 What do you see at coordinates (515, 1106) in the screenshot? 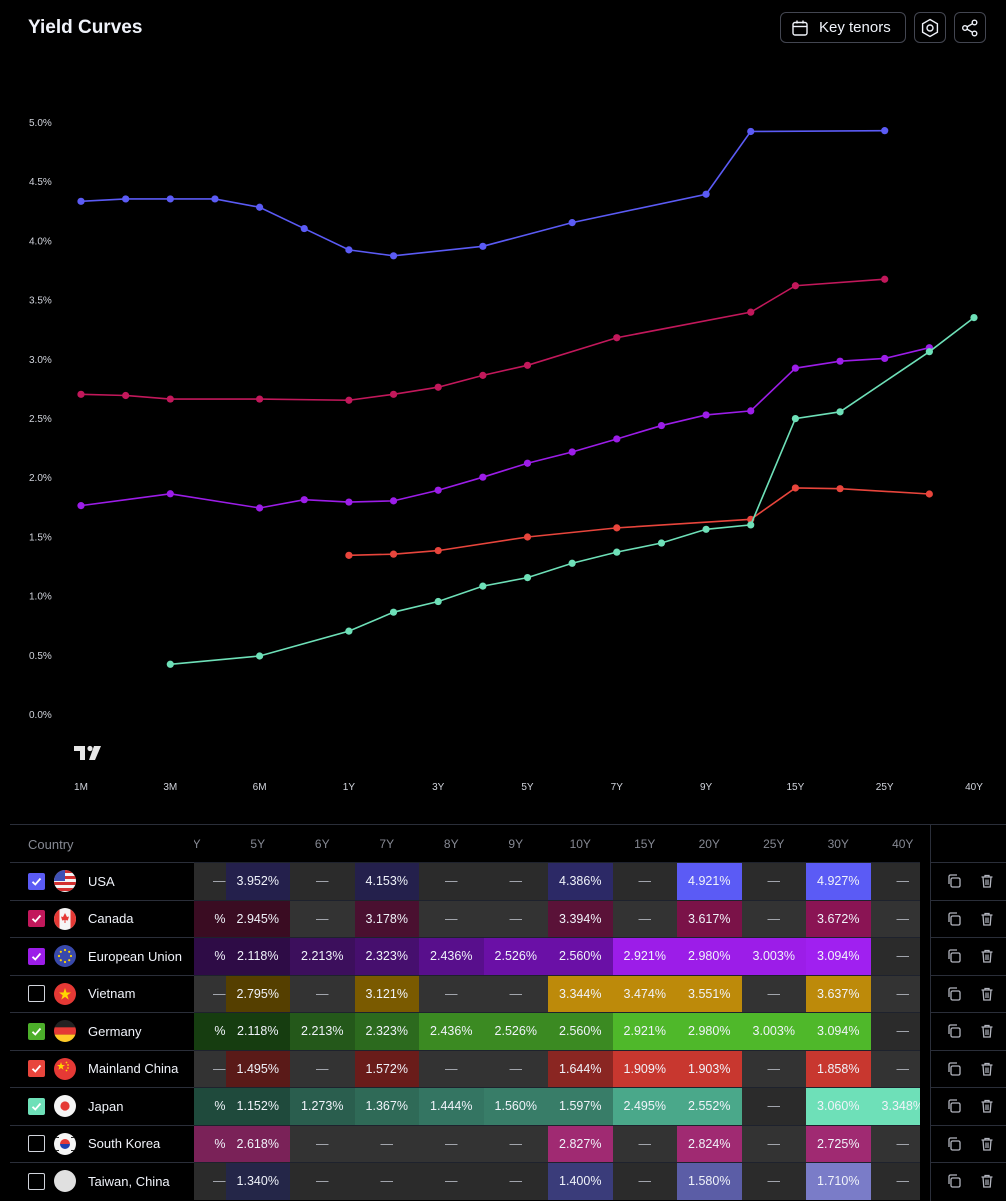
I see `yield-cell: 1.560%` at bounding box center [515, 1106].